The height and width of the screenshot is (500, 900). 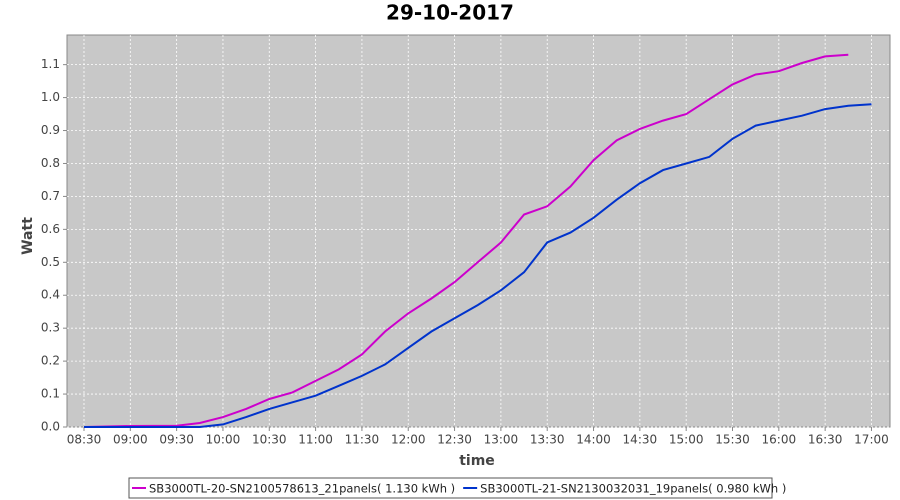 I want to click on y-tick-label: 1.1, so click(x=50, y=64).